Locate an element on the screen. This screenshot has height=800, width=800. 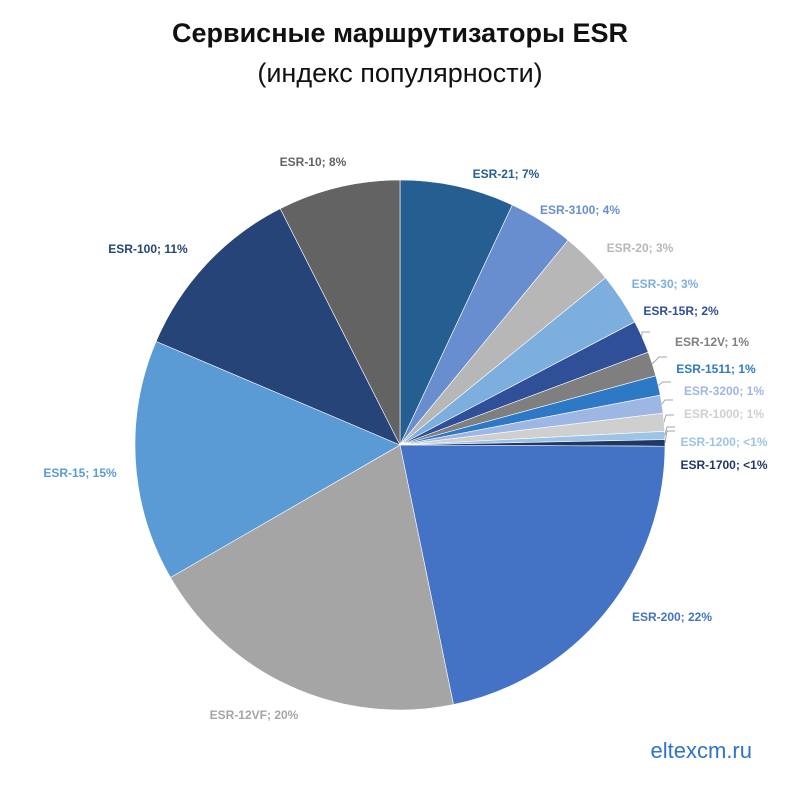
slice-label: ESR-1511; 1% is located at coordinates (716, 369).